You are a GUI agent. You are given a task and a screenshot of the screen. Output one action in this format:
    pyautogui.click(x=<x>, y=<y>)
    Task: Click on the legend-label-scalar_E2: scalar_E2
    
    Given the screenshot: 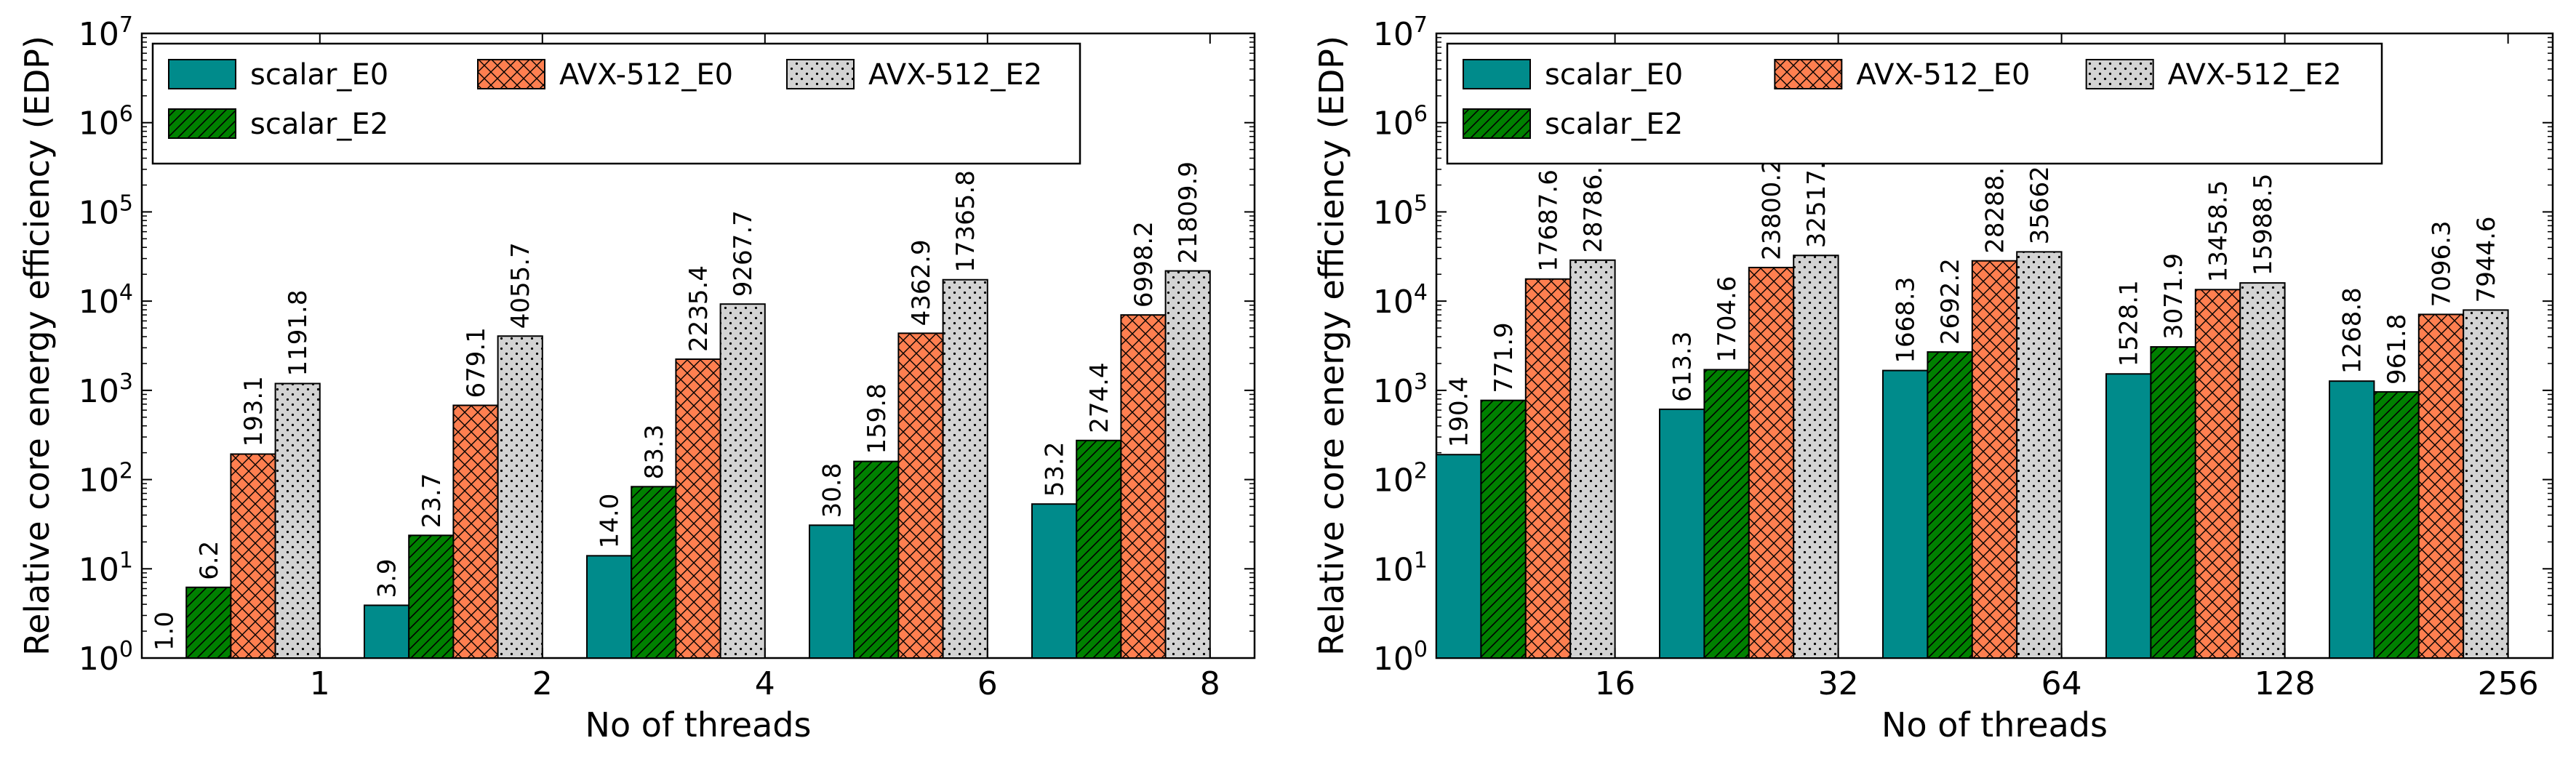 What is the action you would take?
    pyautogui.click(x=1614, y=124)
    